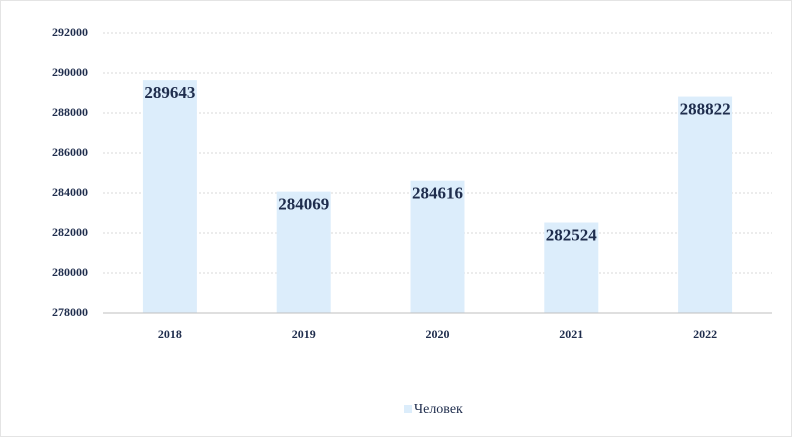 The width and height of the screenshot is (792, 437). What do you see at coordinates (70, 312) in the screenshot?
I see `y-tick-label: 278000` at bounding box center [70, 312].